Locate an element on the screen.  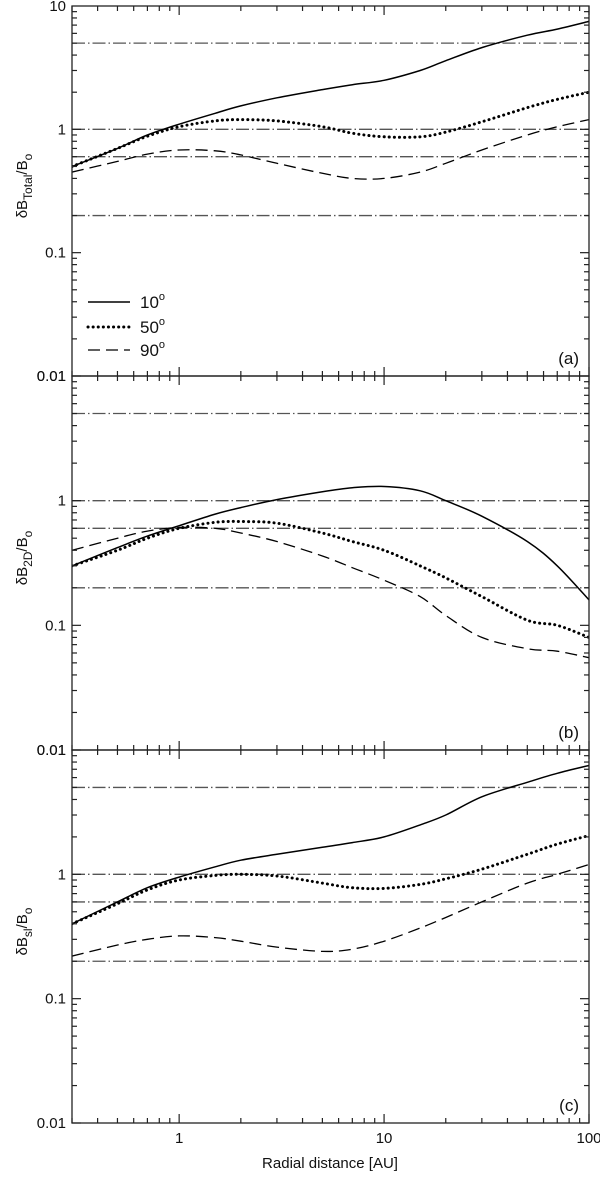
x-tick-label: 1 is located at coordinates (179, 1138).